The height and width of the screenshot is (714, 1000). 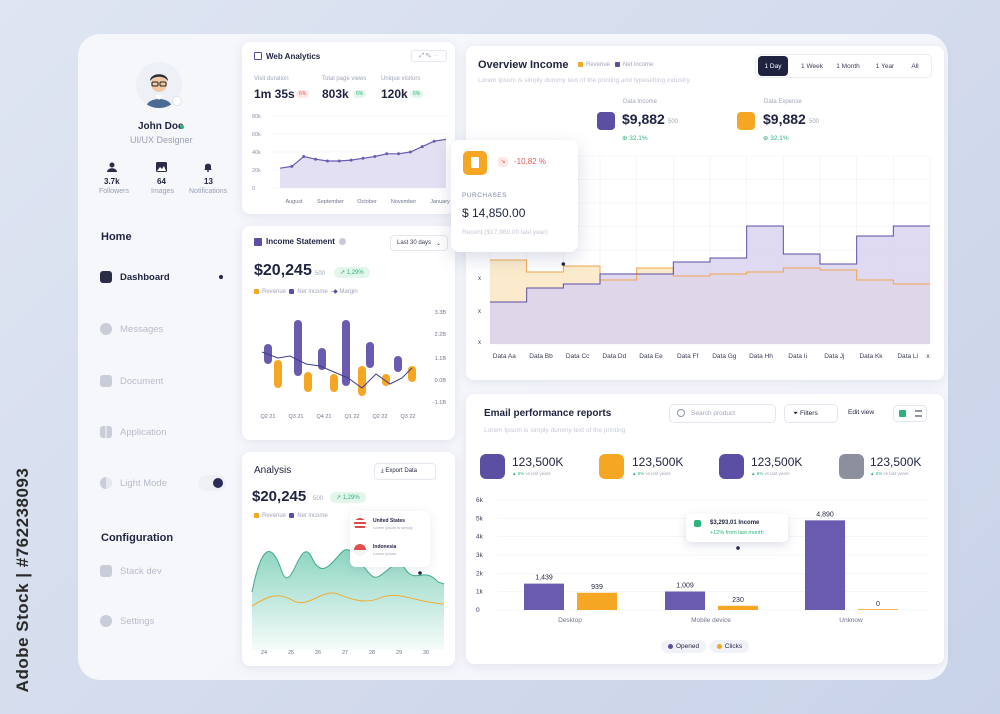 I want to click on home-icon, so click(x=106, y=277).